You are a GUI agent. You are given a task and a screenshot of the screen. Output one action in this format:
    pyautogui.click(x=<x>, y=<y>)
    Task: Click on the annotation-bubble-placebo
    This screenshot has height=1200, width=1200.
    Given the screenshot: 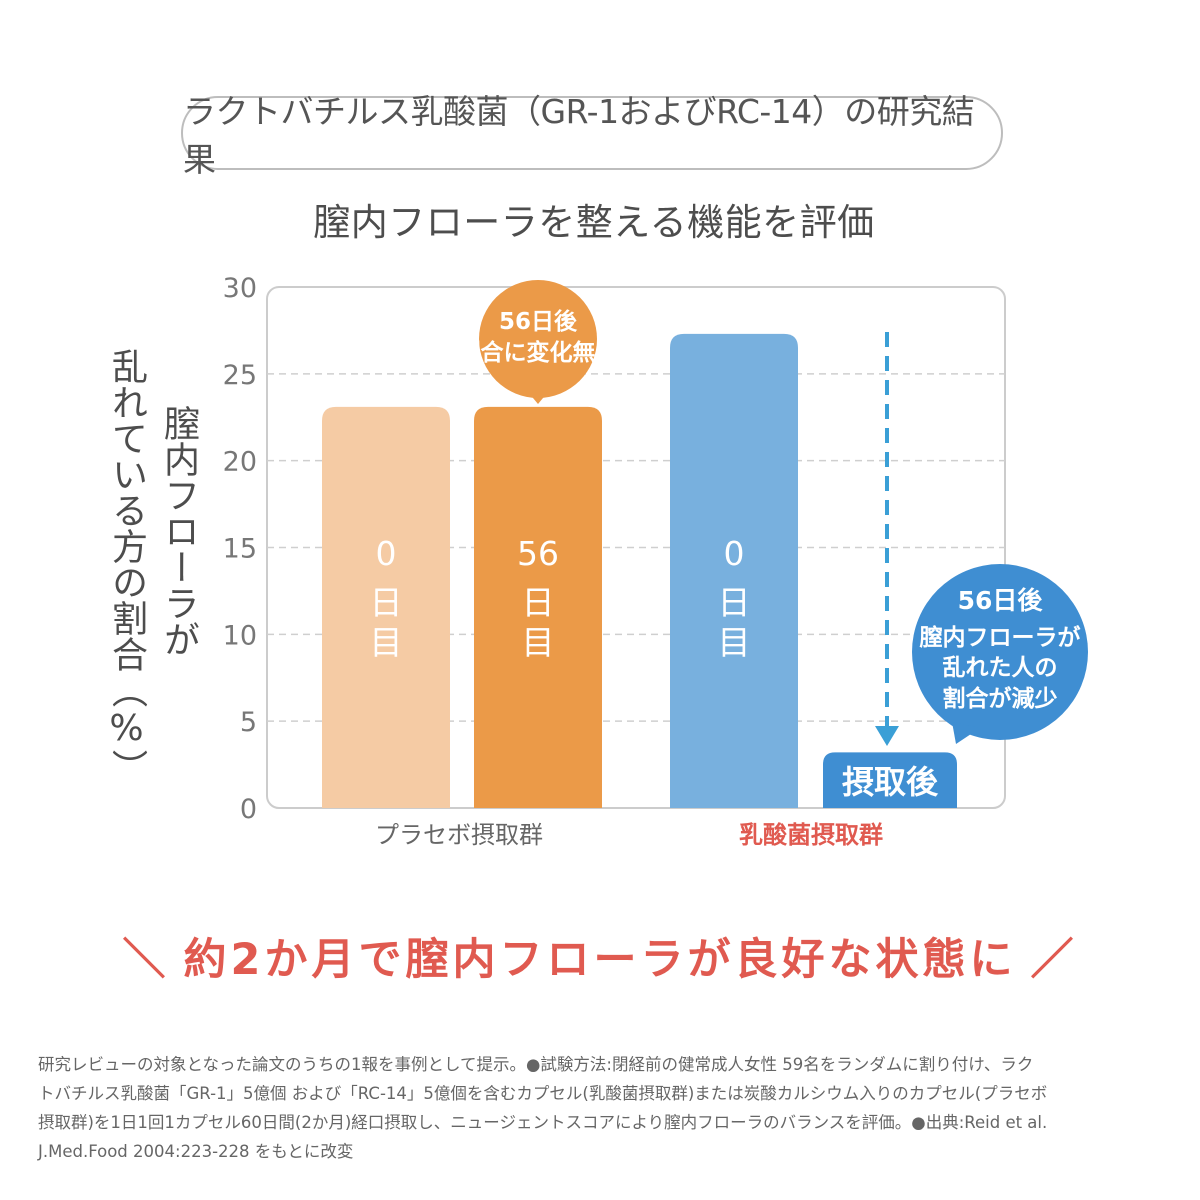 What is the action you would take?
    pyautogui.click(x=538, y=339)
    